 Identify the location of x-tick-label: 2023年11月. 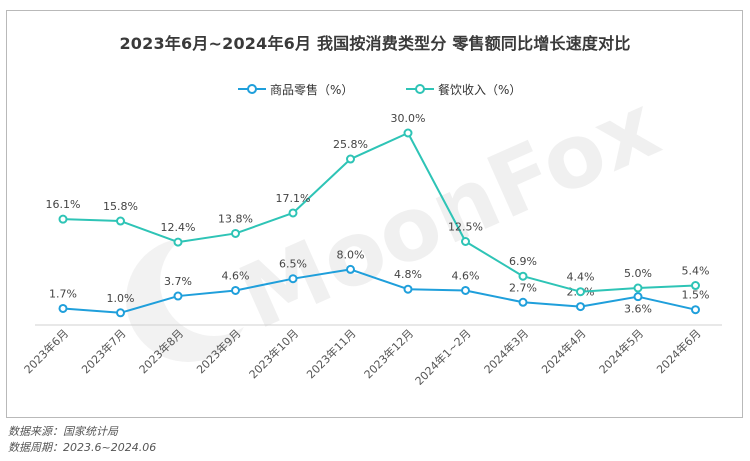
(330, 353).